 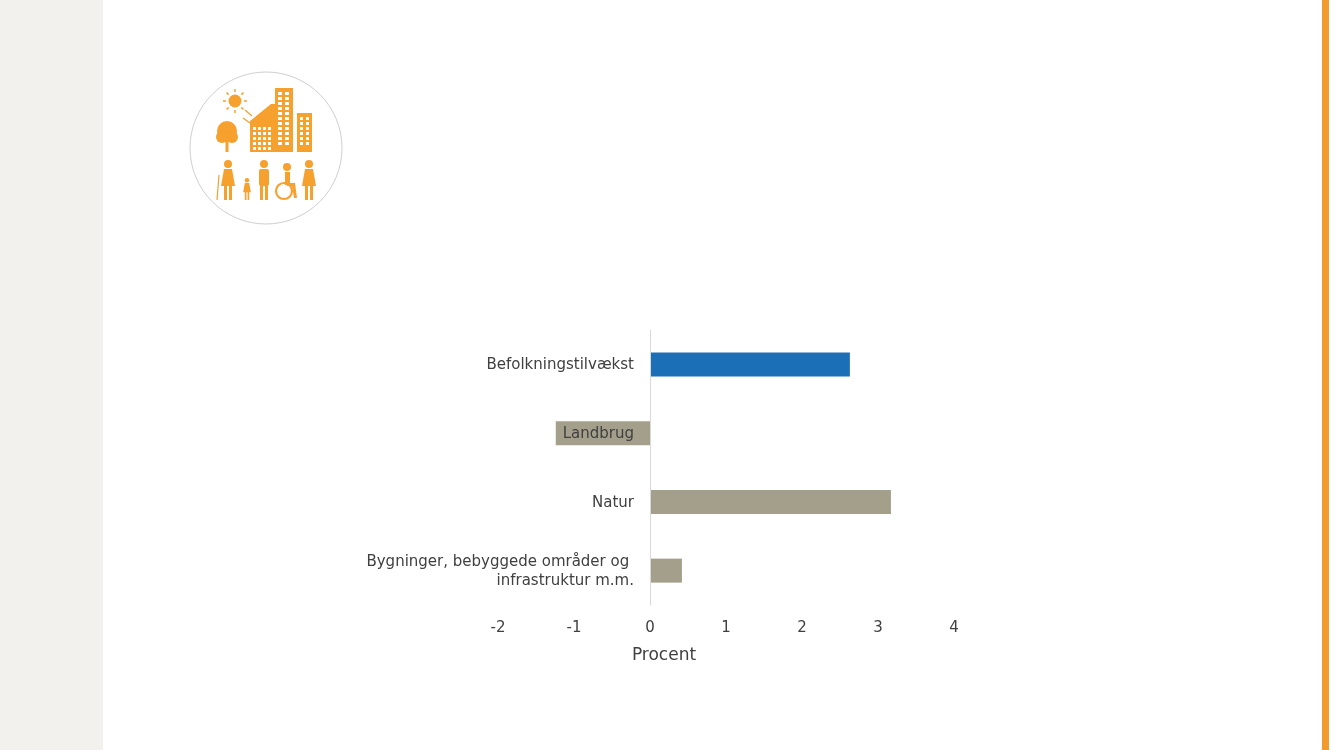 What do you see at coordinates (498, 626) in the screenshot?
I see `x-tick-label: -2` at bounding box center [498, 626].